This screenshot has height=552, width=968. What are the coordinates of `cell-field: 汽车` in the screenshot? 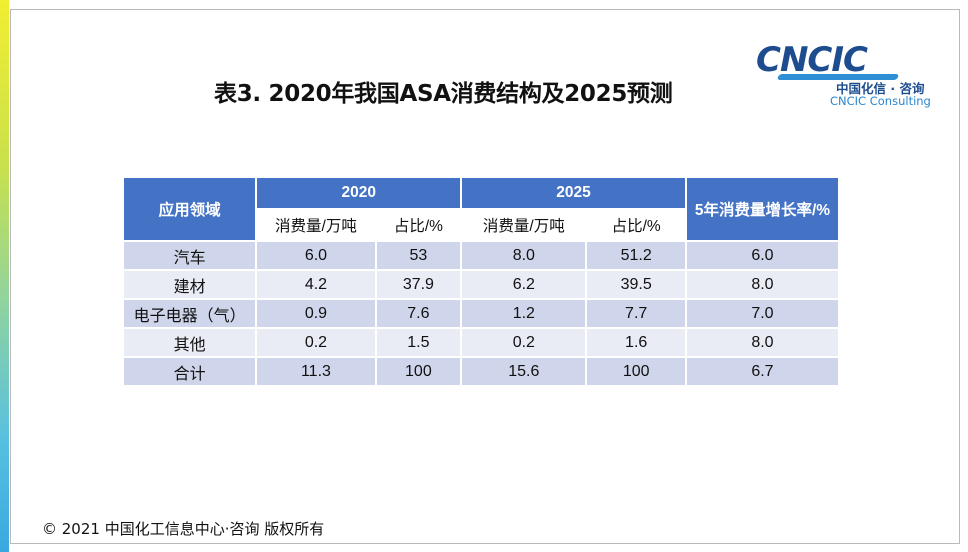 It's located at (190, 255).